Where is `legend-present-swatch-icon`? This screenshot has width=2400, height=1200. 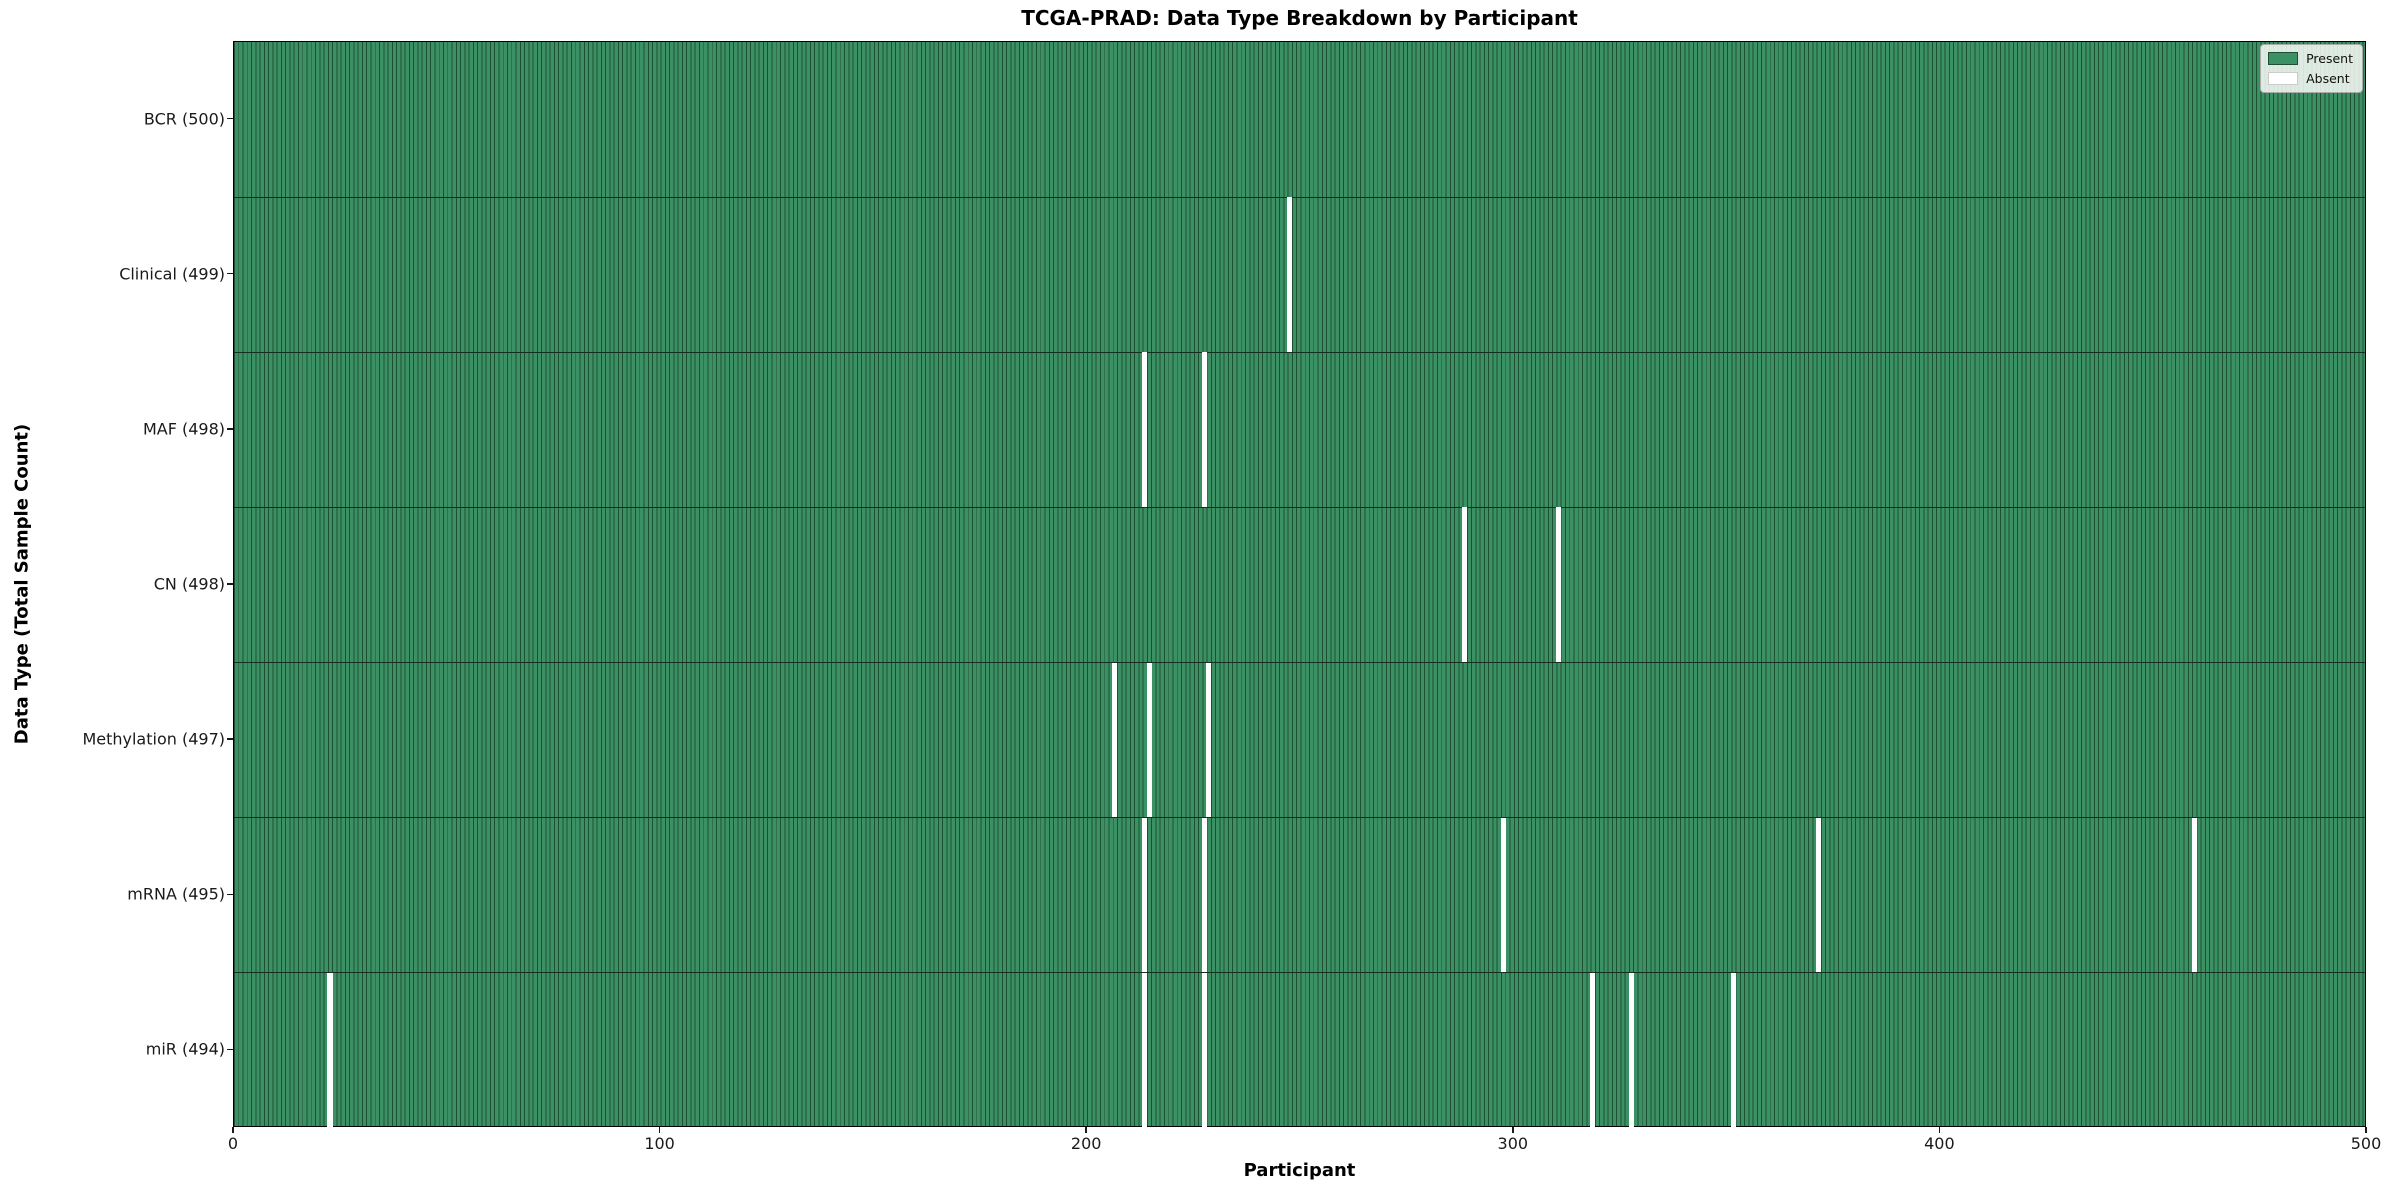
legend-present-swatch-icon is located at coordinates (2283, 58).